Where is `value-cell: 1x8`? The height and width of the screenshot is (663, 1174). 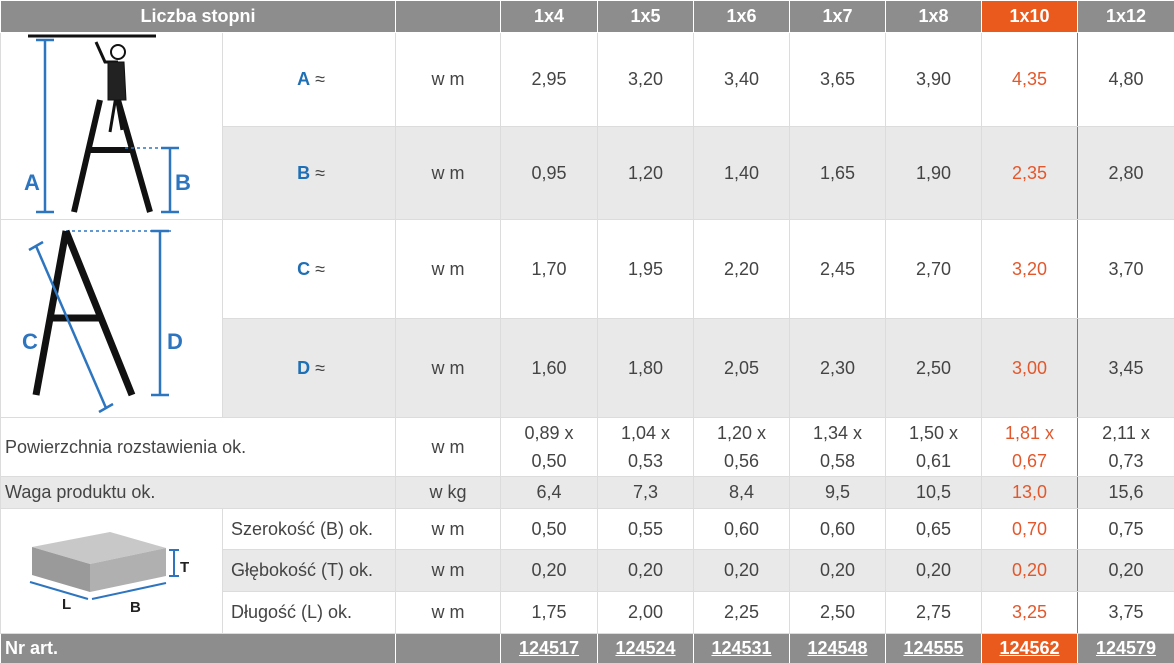
value-cell: 1x8 is located at coordinates (934, 16).